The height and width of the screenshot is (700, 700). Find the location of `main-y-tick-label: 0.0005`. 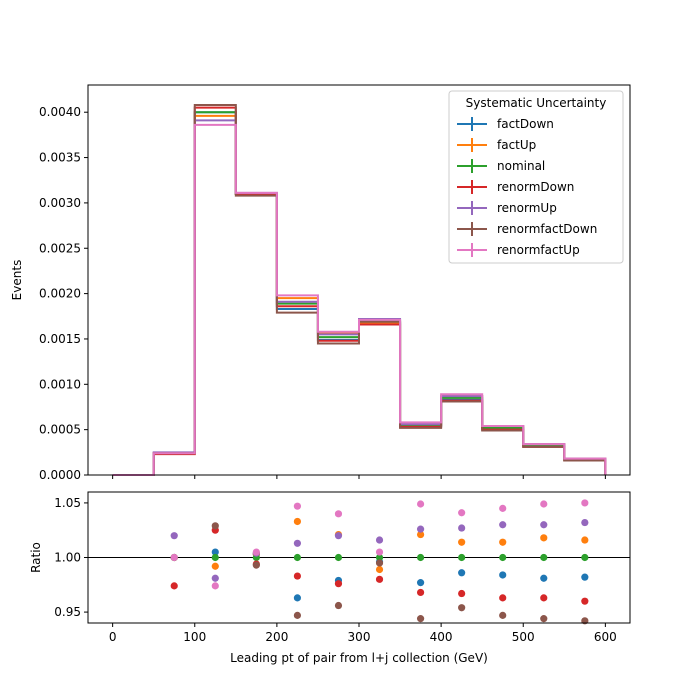

main-y-tick-label: 0.0005 is located at coordinates (60, 430).